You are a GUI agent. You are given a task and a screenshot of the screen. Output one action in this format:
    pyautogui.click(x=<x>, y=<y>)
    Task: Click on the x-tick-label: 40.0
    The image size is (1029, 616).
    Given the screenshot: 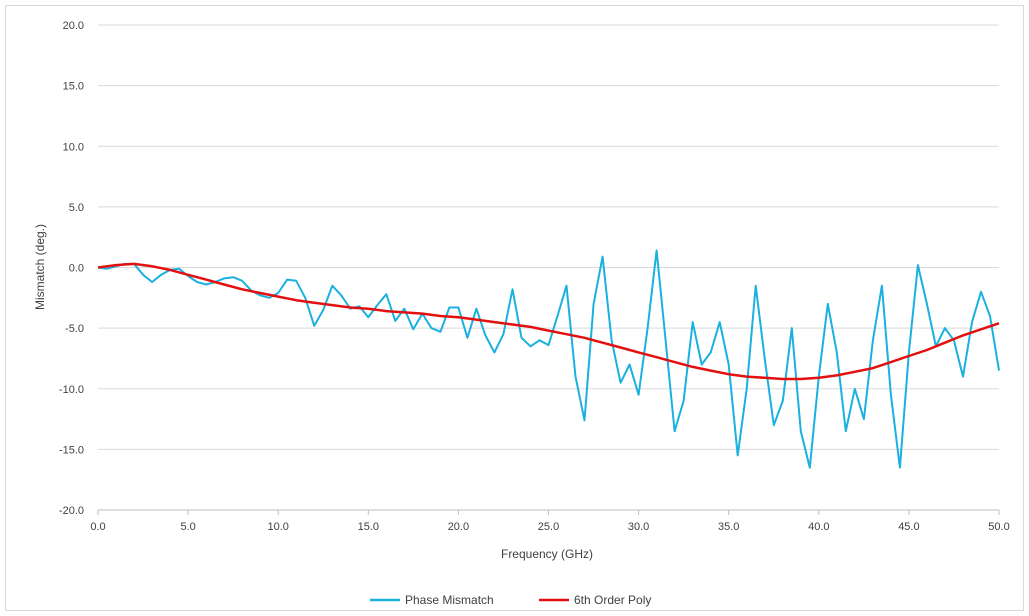 What is the action you would take?
    pyautogui.click(x=818, y=527)
    